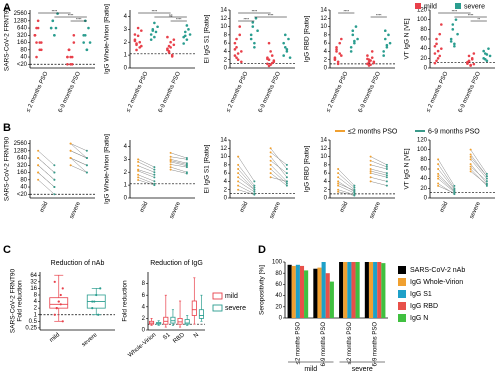 The width and height of the screenshot is (500, 378). Describe the element at coordinates (424, 306) in the screenshot. I see `legend-label: IgG RBD` at that location.